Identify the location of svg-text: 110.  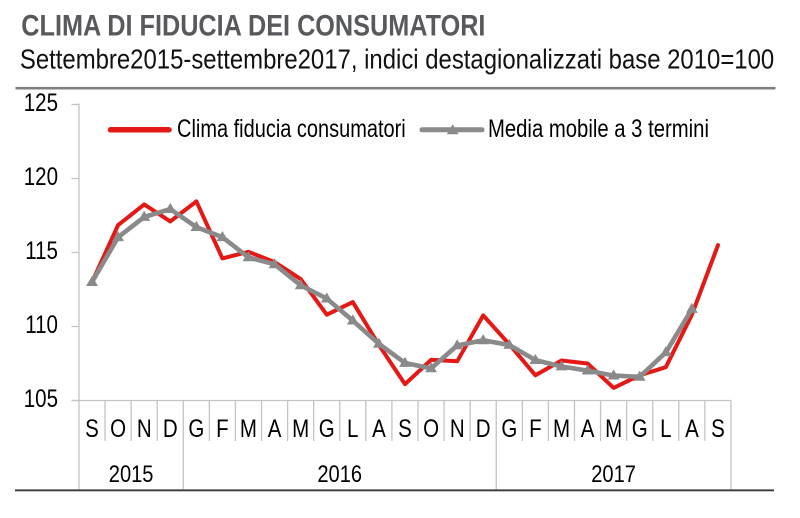
(41, 324).